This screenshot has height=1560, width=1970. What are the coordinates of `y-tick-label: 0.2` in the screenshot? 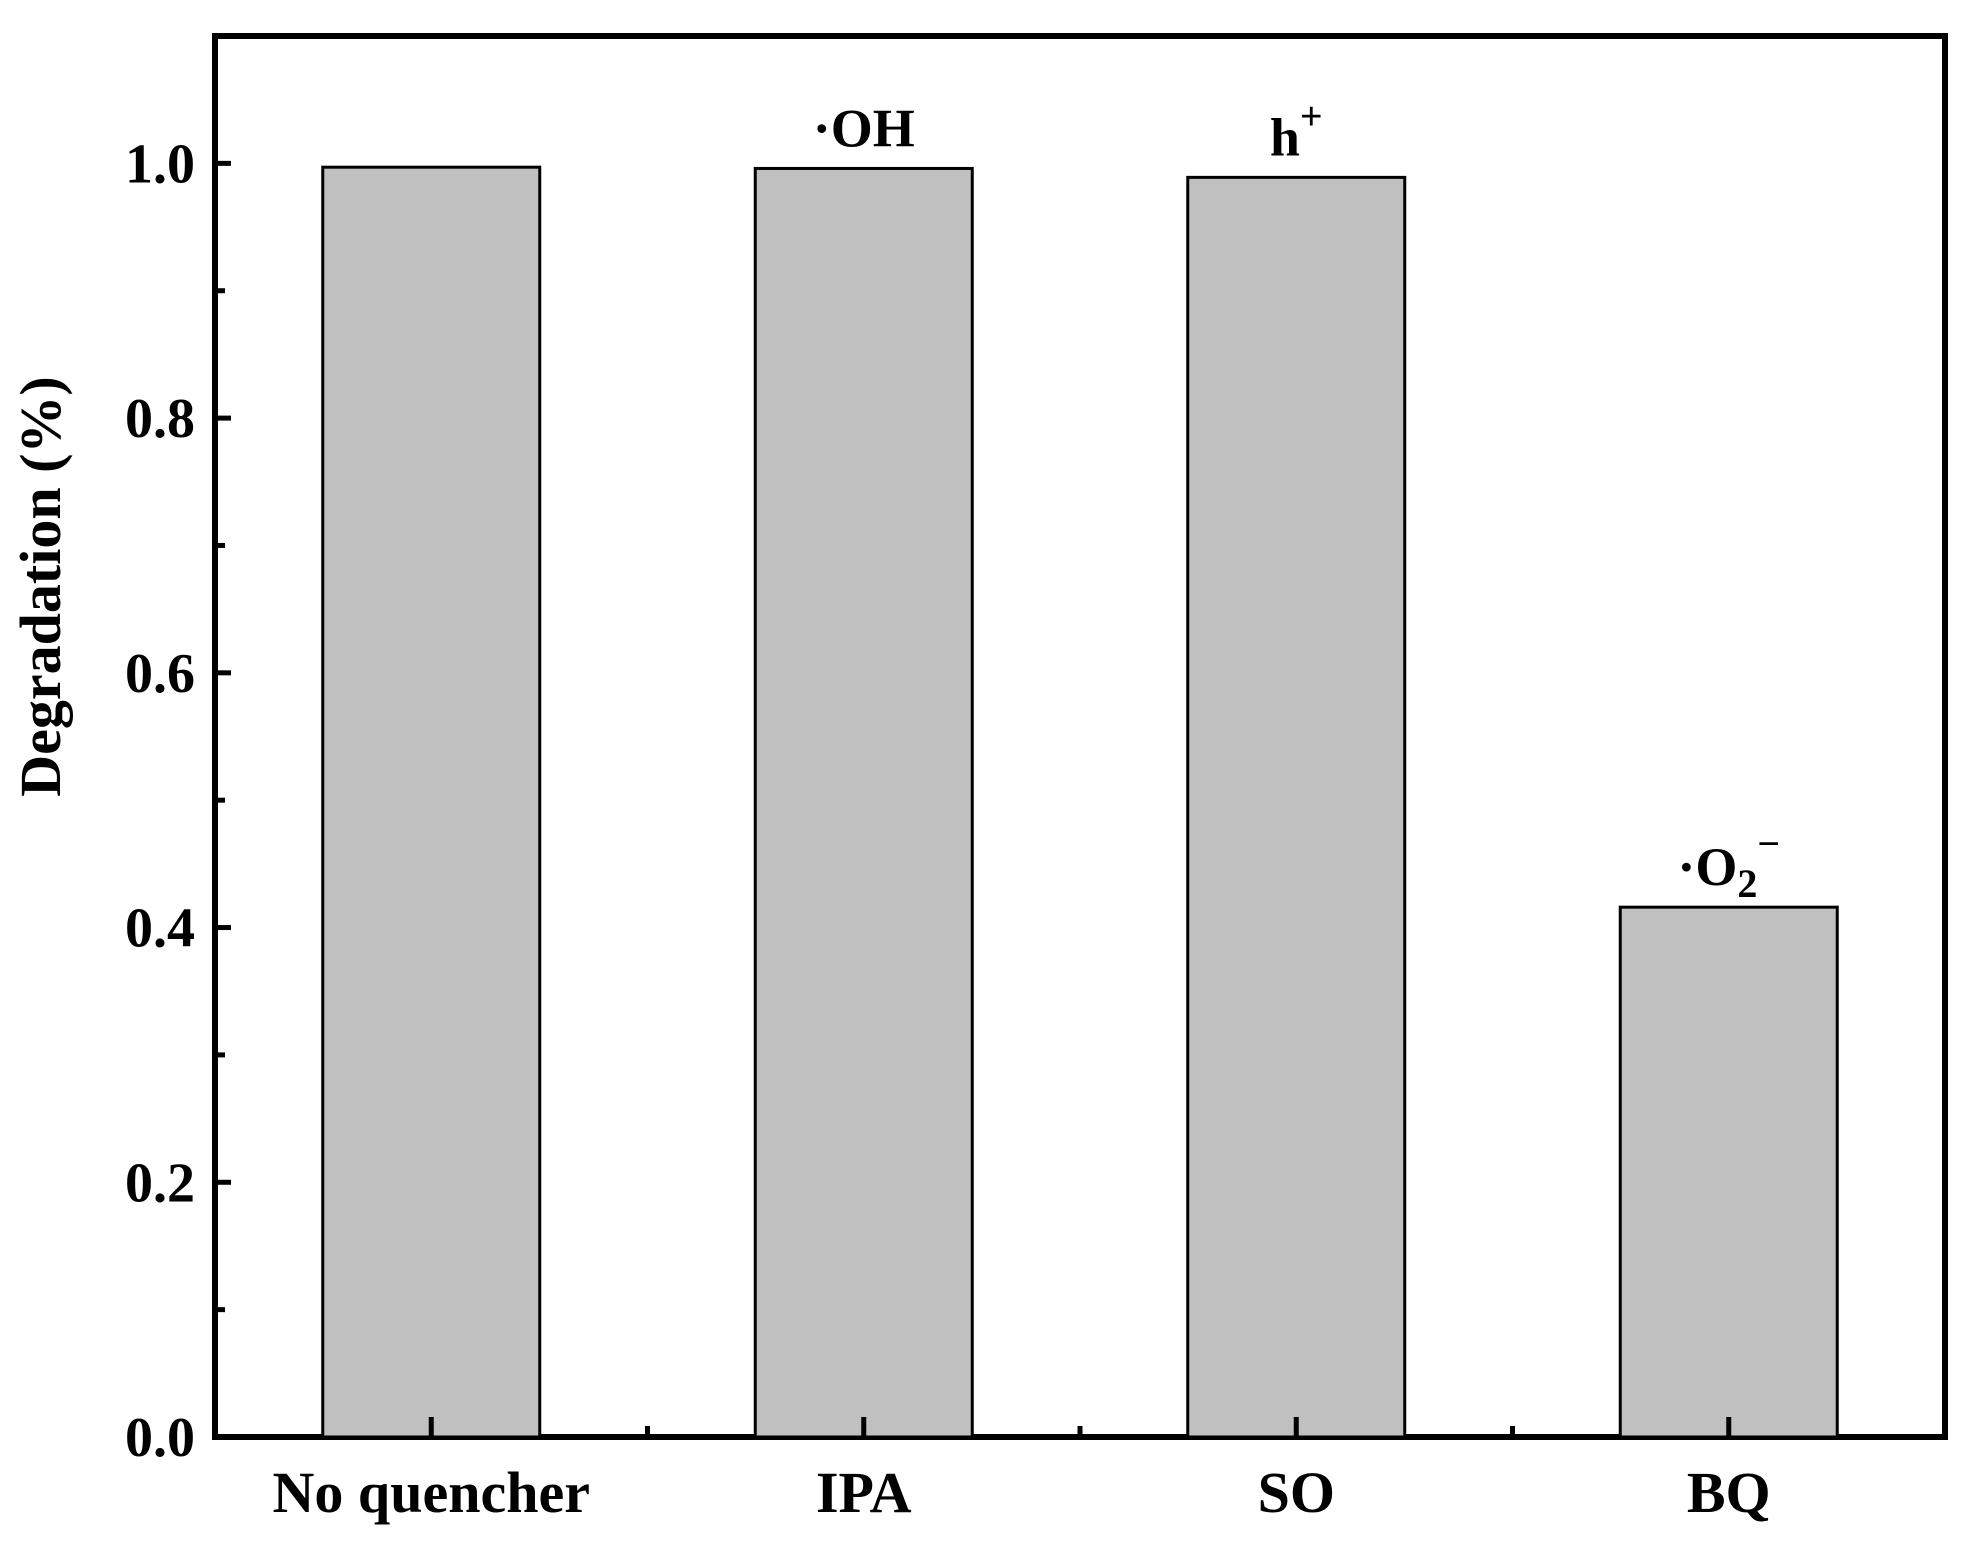 It's located at (160, 1183).